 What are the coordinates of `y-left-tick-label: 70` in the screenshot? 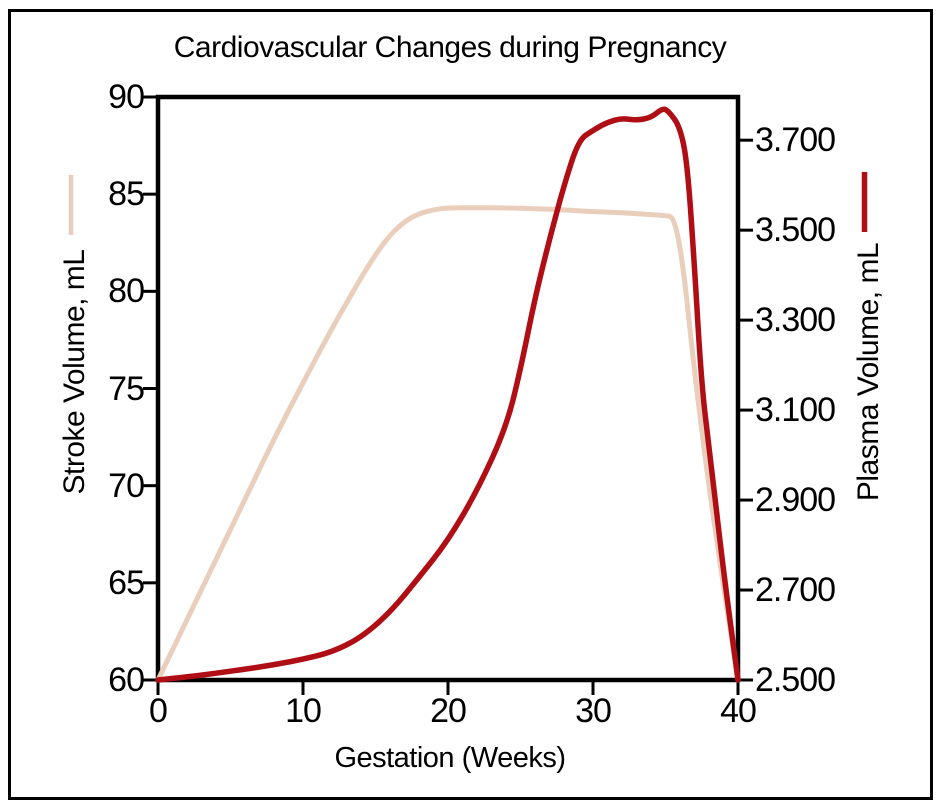 It's located at (126, 485).